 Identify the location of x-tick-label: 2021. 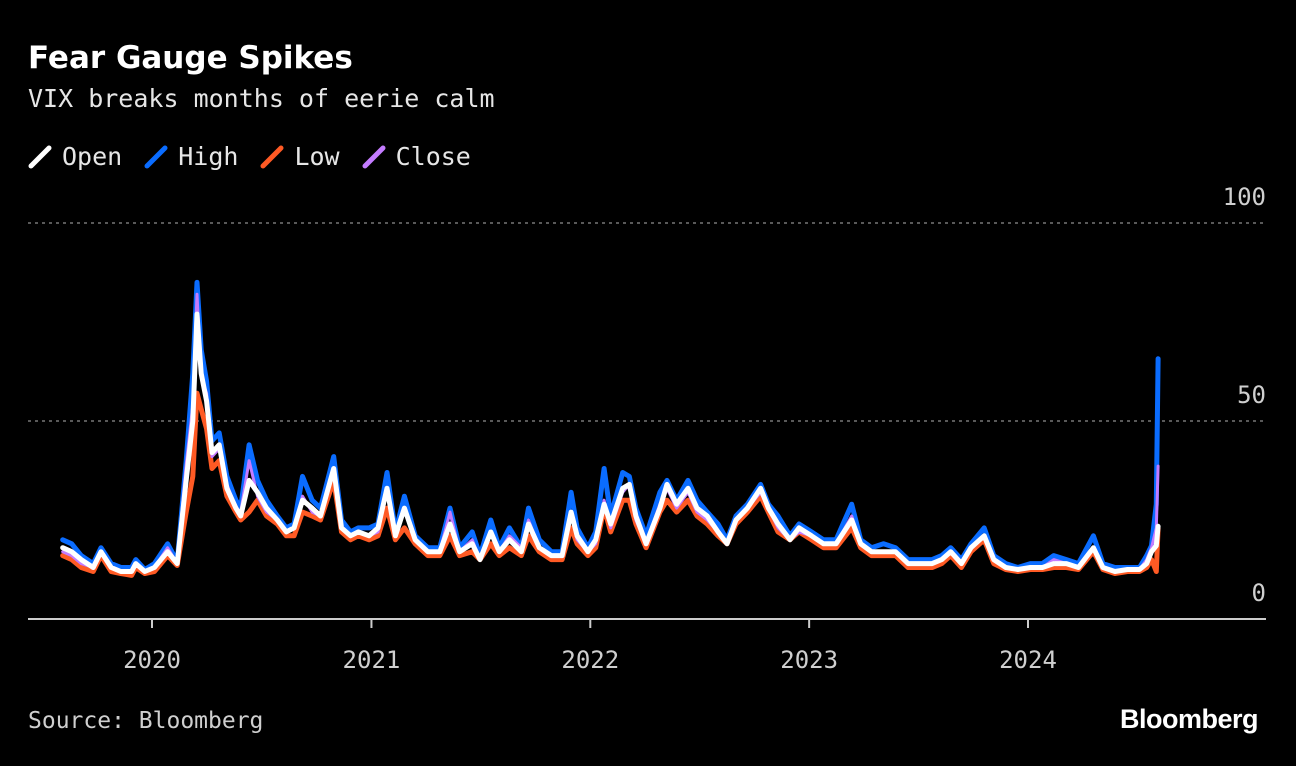
(372, 660).